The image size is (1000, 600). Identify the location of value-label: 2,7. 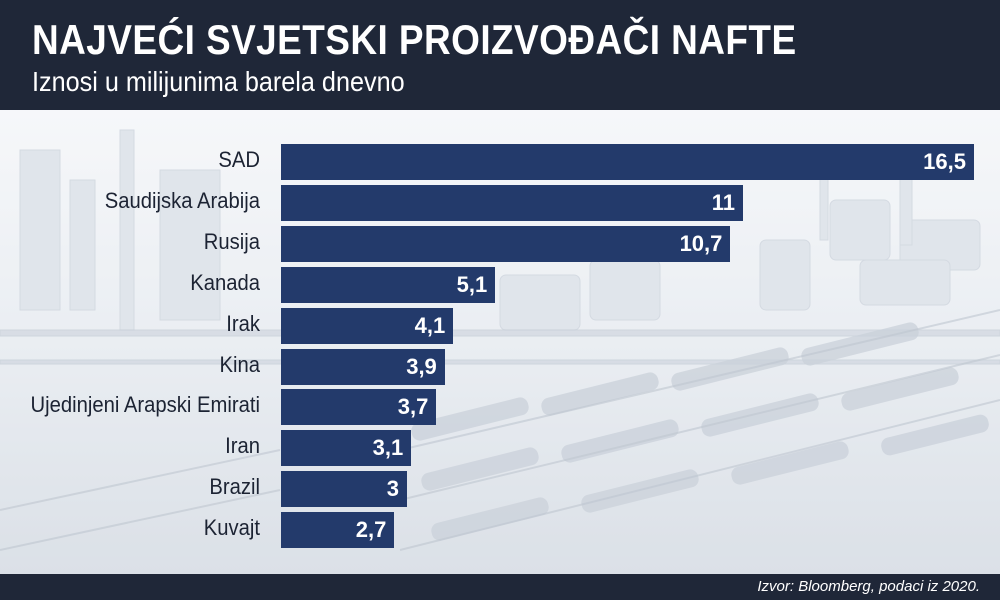
(371, 530).